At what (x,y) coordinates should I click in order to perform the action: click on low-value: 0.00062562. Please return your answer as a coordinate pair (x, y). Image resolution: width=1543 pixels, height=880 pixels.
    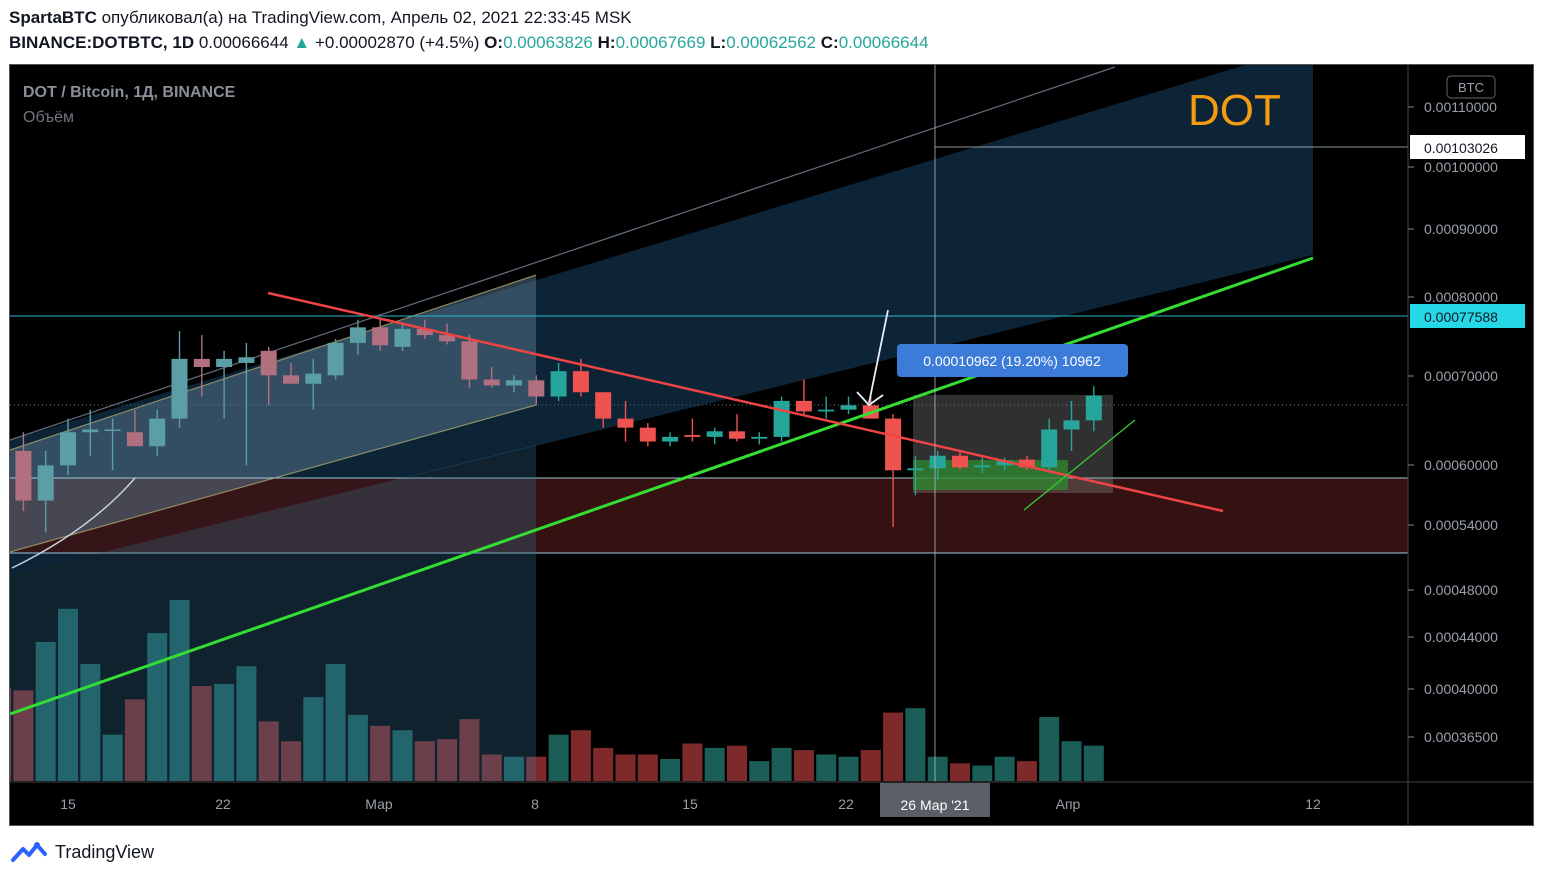
    Looking at the image, I should click on (771, 42).